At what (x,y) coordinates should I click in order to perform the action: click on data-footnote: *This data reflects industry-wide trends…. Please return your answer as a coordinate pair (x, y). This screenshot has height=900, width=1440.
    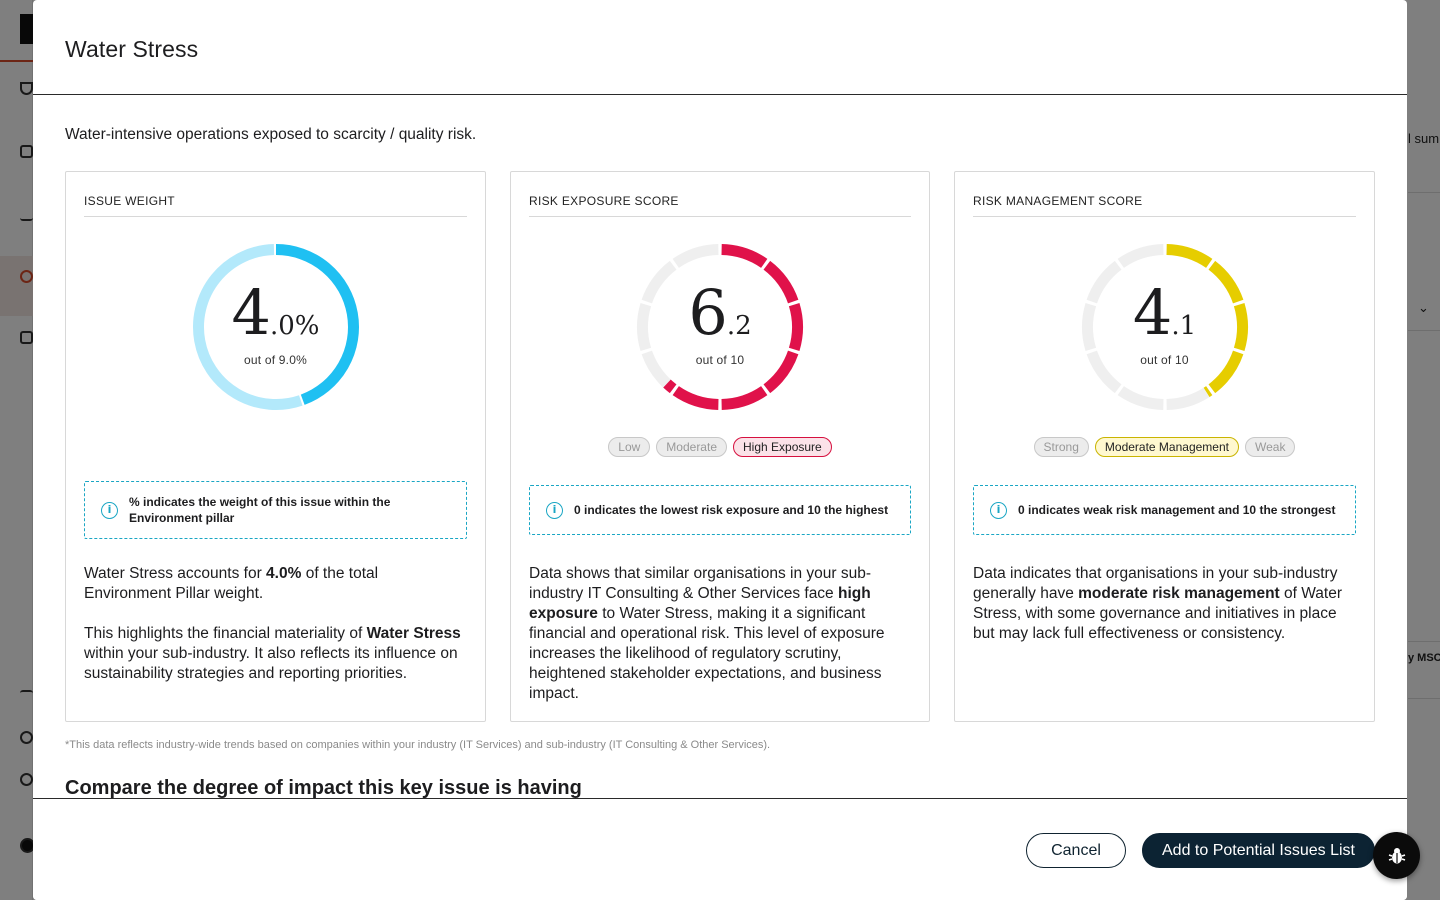
    Looking at the image, I should click on (418, 745).